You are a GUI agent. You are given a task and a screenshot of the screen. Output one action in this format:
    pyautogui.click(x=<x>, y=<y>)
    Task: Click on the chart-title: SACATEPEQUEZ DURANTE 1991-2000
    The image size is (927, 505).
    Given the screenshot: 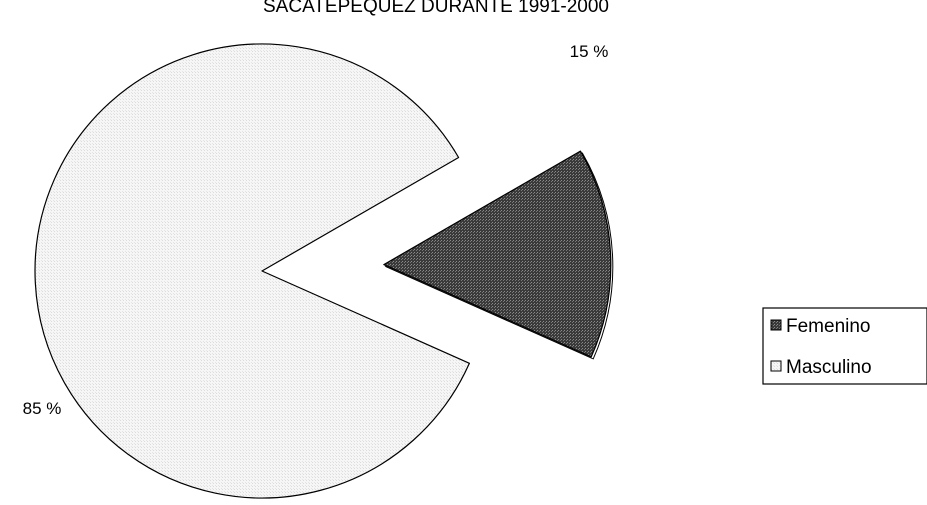 What is the action you would take?
    pyautogui.click(x=436, y=8)
    